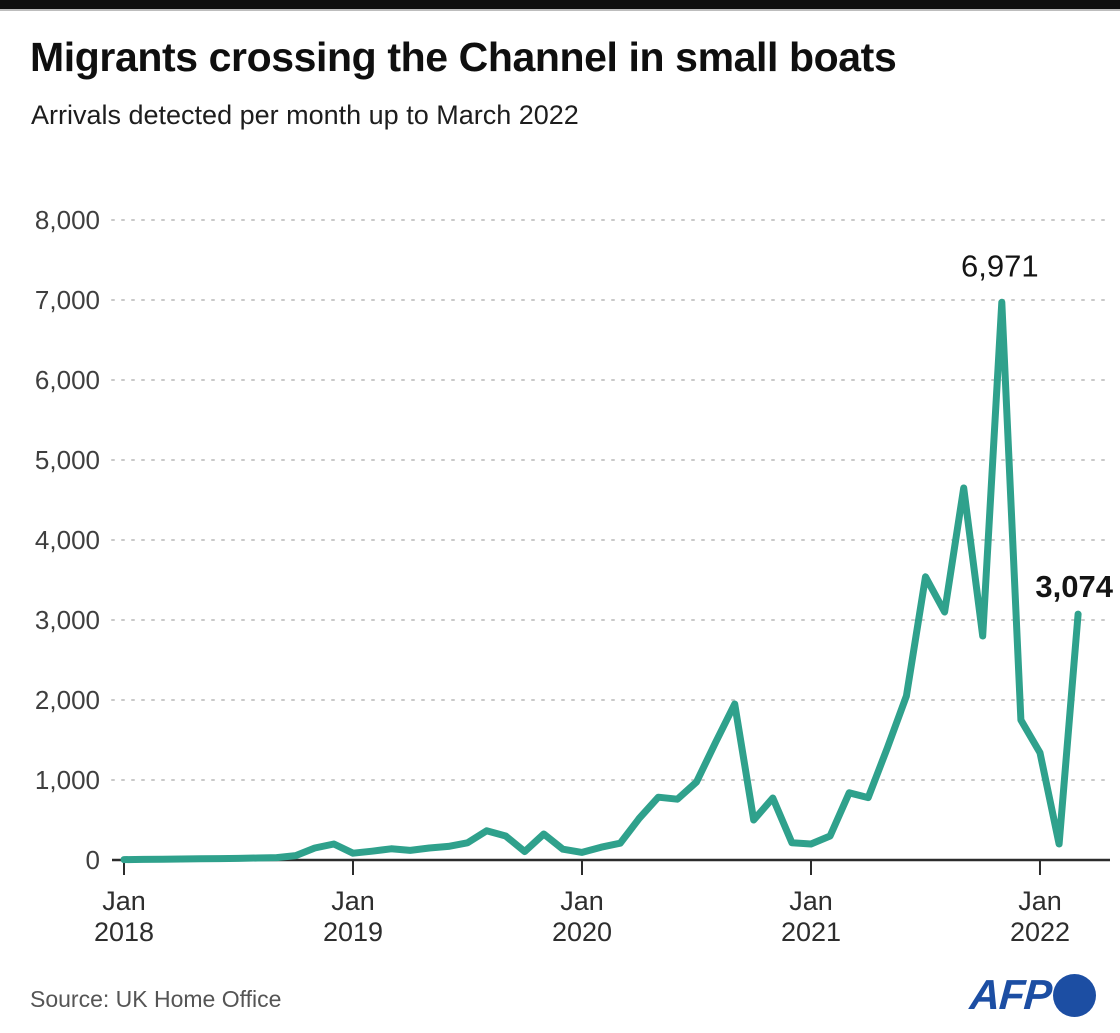 The width and height of the screenshot is (1120, 1033). Describe the element at coordinates (1010, 994) in the screenshot. I see `afp-logo-text: AFP` at that location.